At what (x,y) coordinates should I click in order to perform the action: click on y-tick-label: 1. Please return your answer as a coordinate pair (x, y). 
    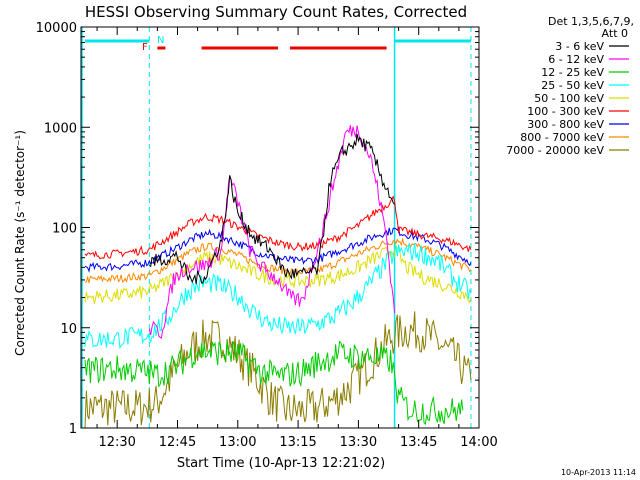
    Looking at the image, I should click on (73, 429).